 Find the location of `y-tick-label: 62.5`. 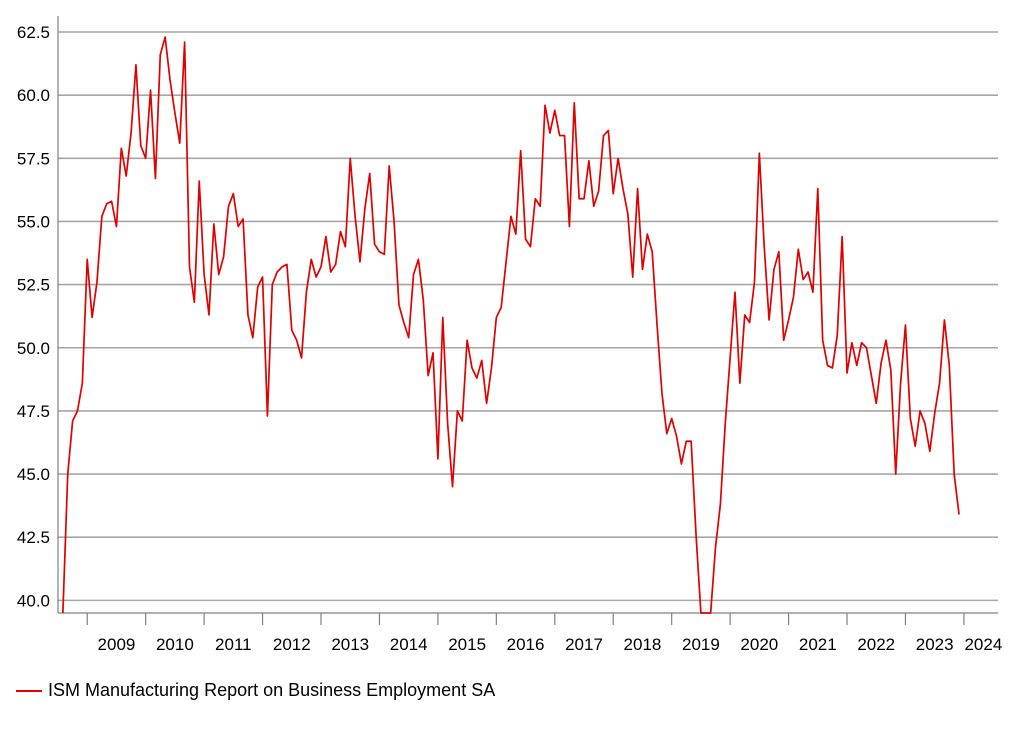

y-tick-label: 62.5 is located at coordinates (33, 32).